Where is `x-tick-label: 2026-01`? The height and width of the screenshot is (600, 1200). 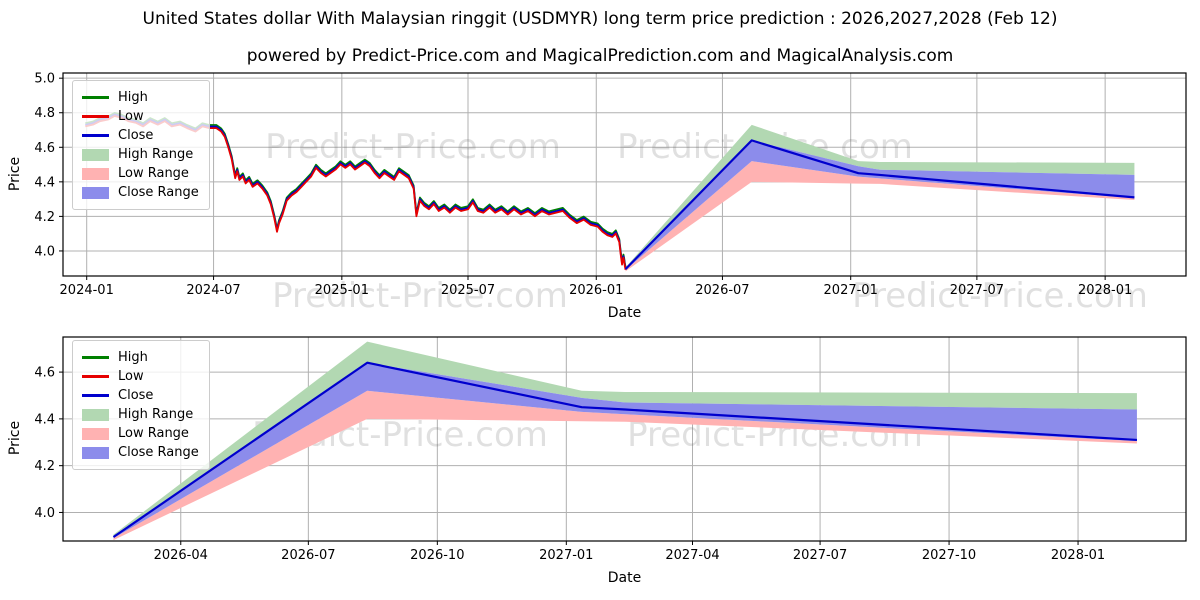
x-tick-label: 2026-01 is located at coordinates (596, 290).